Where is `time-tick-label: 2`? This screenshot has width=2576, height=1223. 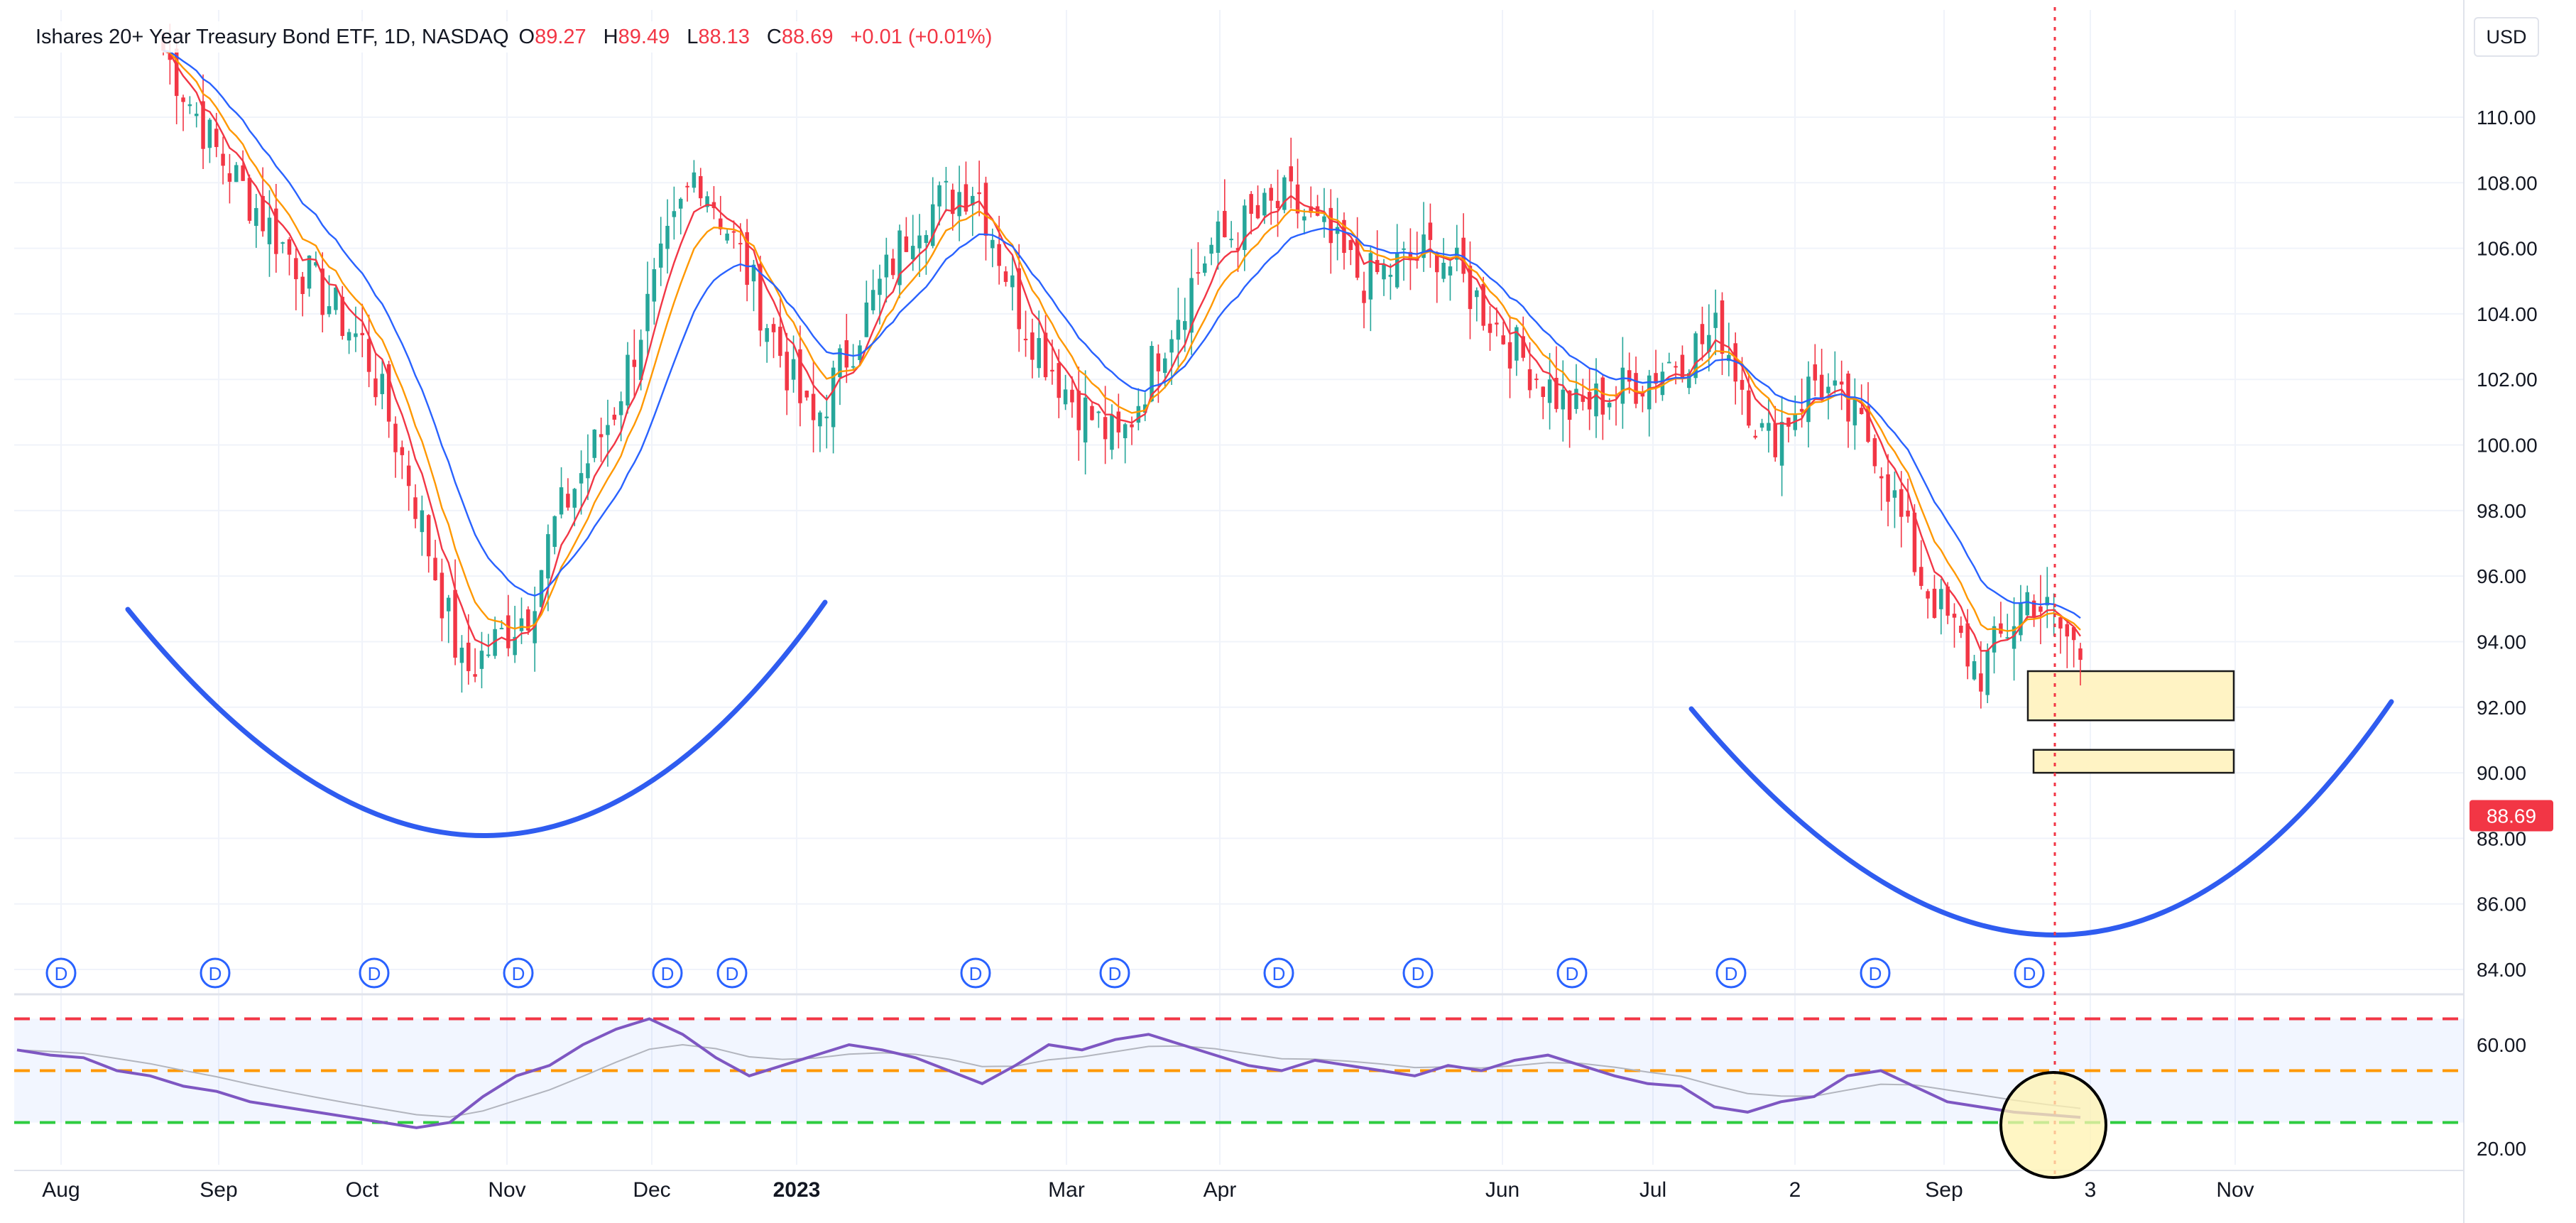 time-tick-label: 2 is located at coordinates (1795, 1190).